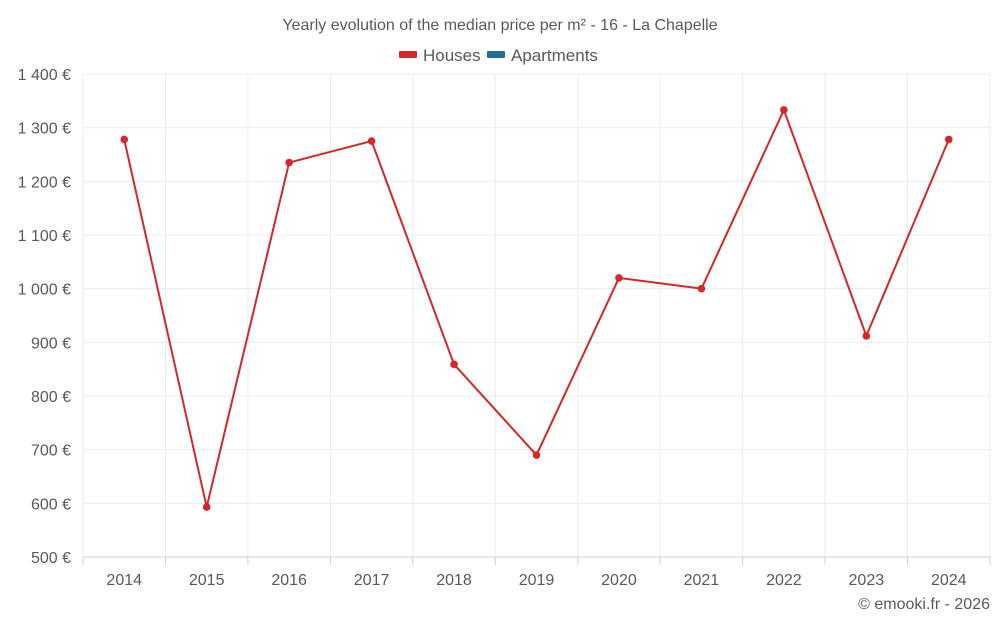 This screenshot has height=625, width=1000. I want to click on x-tick-label: 2015, so click(207, 580).